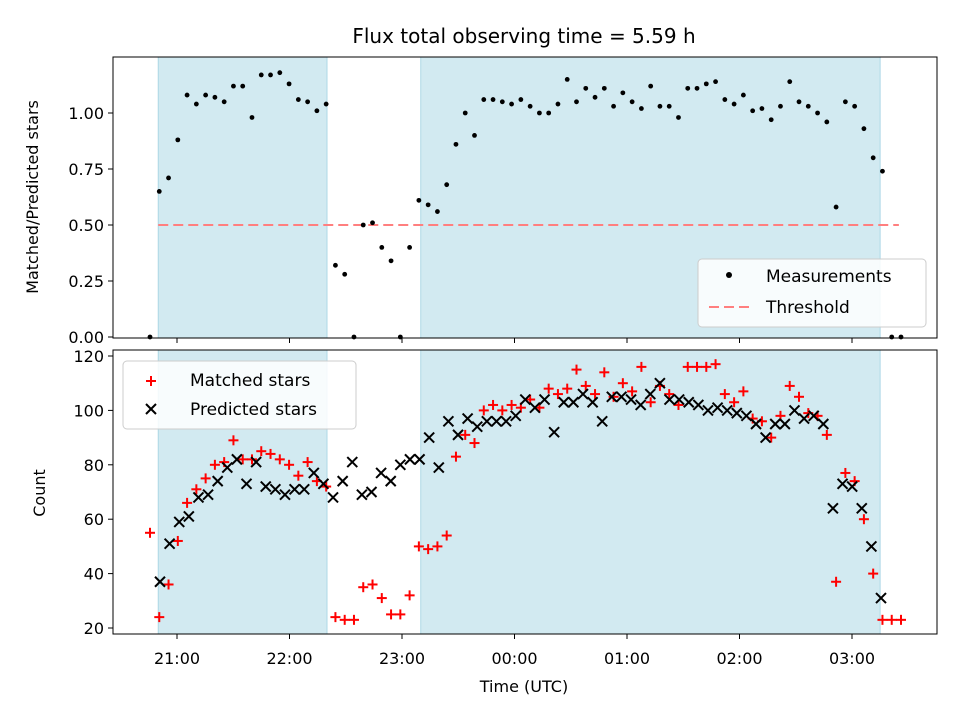  Describe the element at coordinates (86, 281) in the screenshot. I see `top-y-tick-label: 0.25` at that location.